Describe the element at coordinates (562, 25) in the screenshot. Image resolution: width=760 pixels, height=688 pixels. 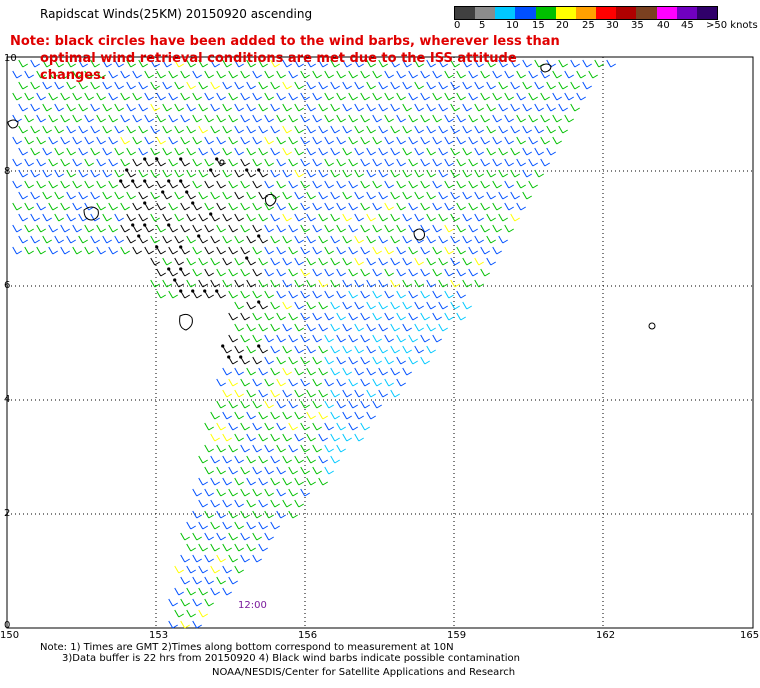
I see `scale-label: 20` at that location.